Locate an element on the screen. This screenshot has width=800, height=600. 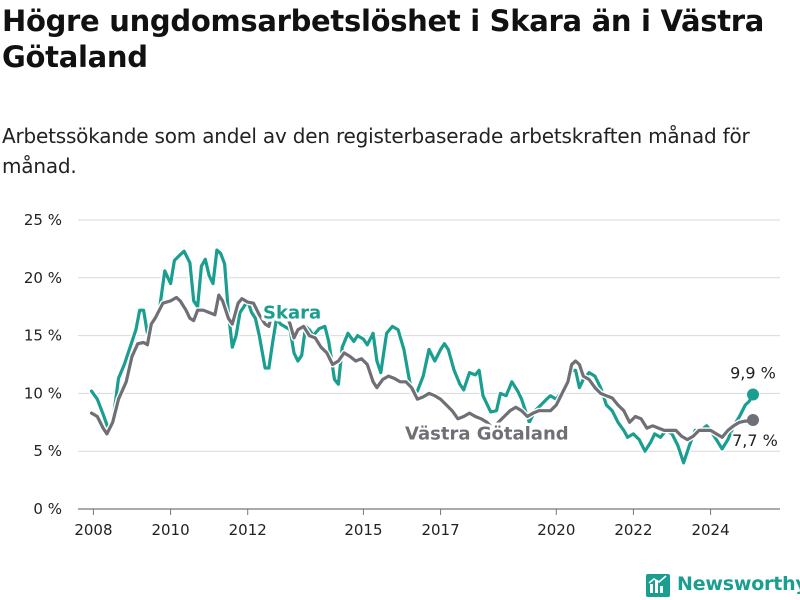
series-name-label: Skara is located at coordinates (292, 312).